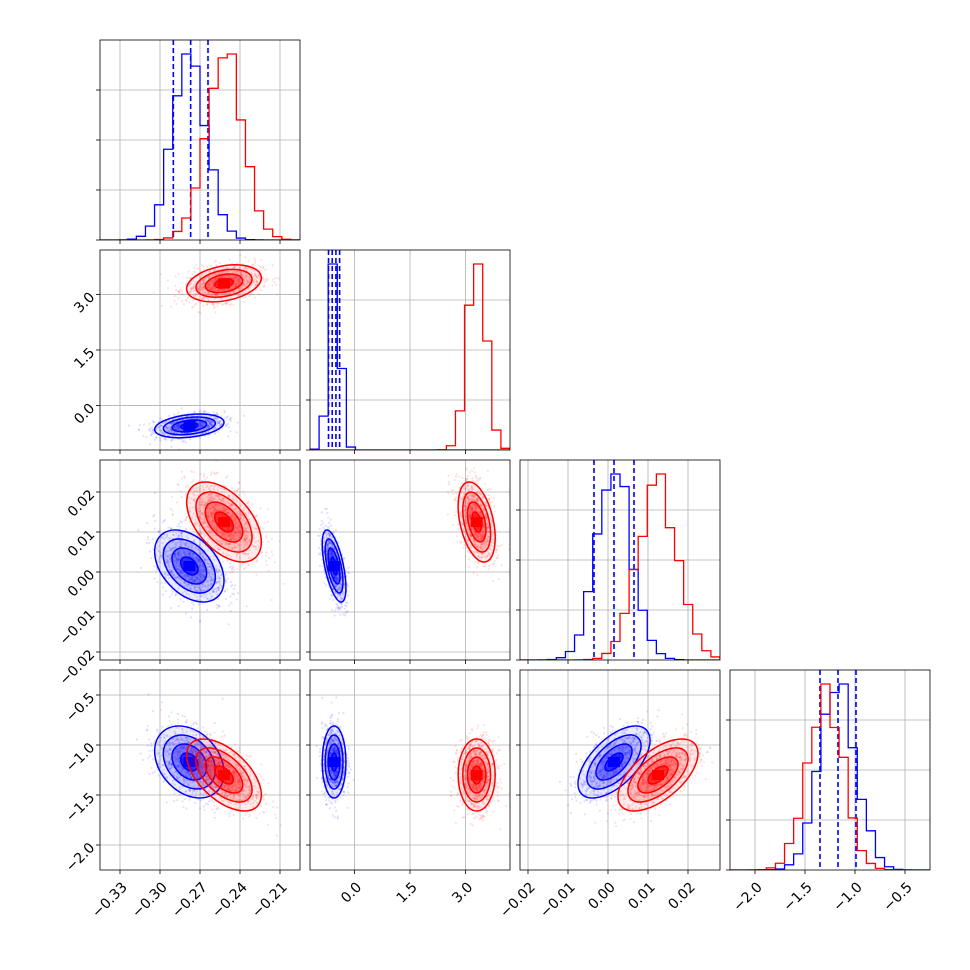  What do you see at coordinates (270, 900) in the screenshot?
I see `x-tick-label: −0.21` at bounding box center [270, 900].